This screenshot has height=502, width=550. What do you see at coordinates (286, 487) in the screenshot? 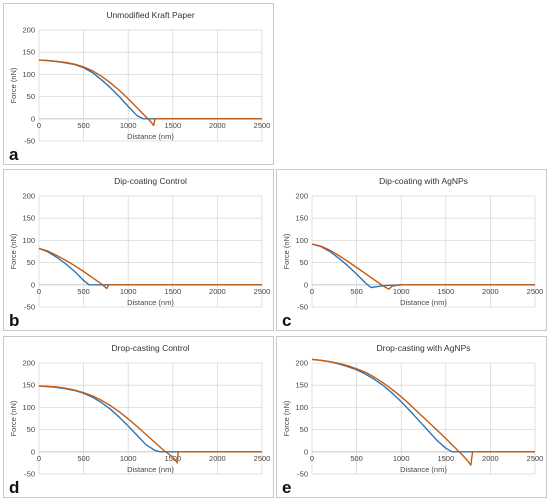
I see `panel-label: e` at bounding box center [286, 487].